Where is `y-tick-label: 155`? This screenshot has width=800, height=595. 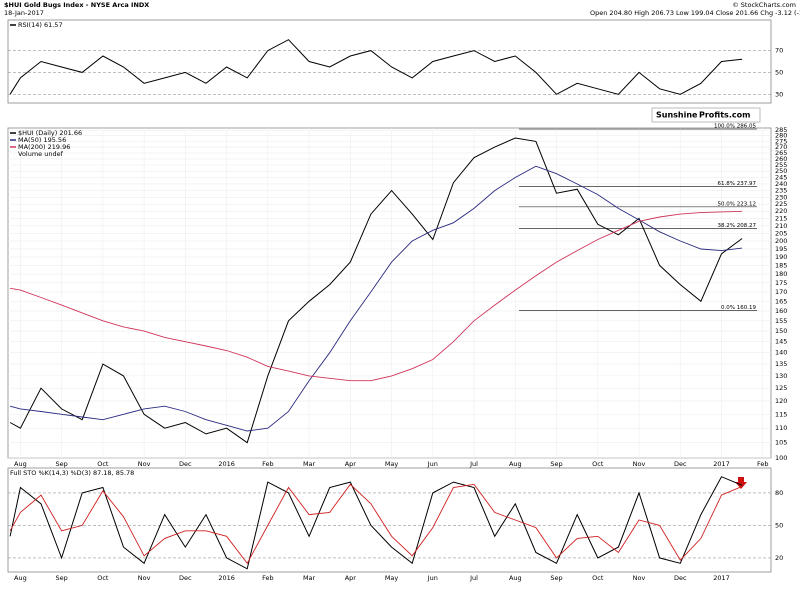 y-tick-label: 155 is located at coordinates (781, 321).